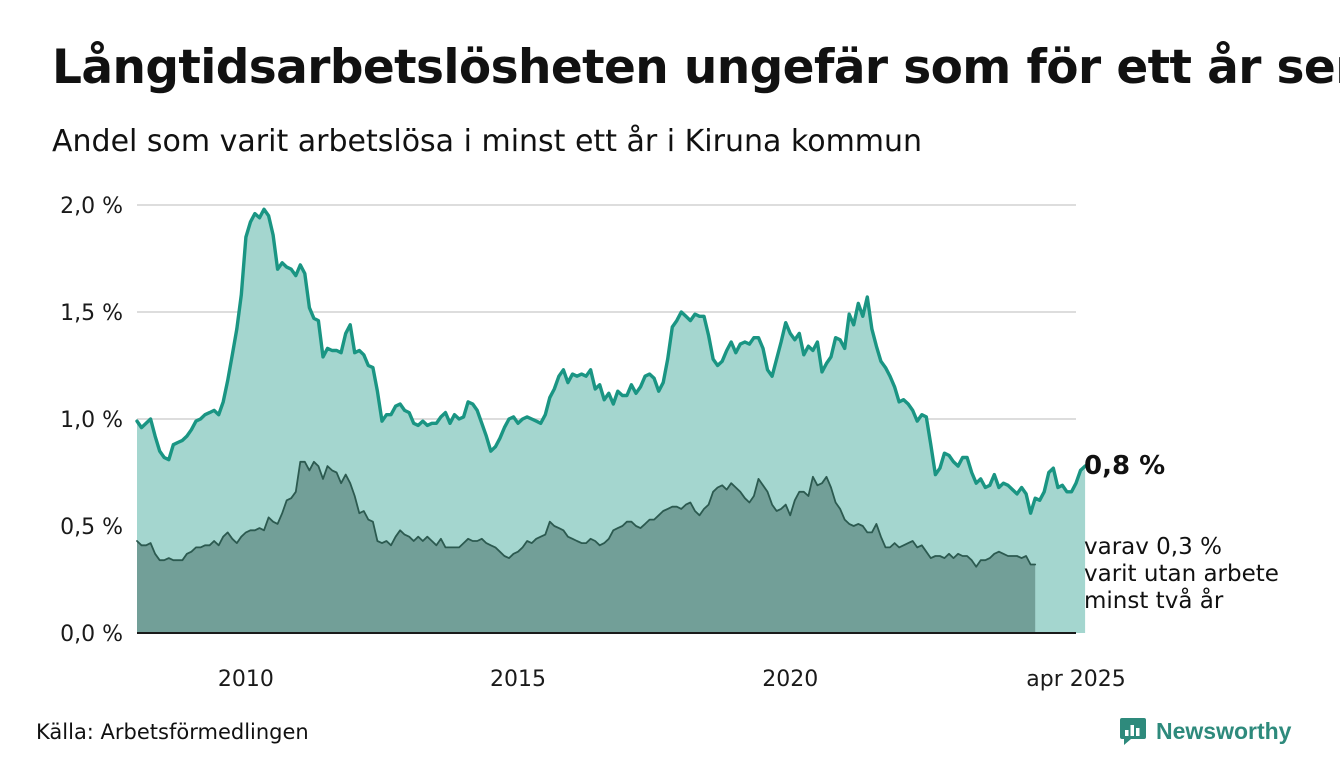  I want to click on y-tick-label-0: 0,0 %, so click(91, 634).